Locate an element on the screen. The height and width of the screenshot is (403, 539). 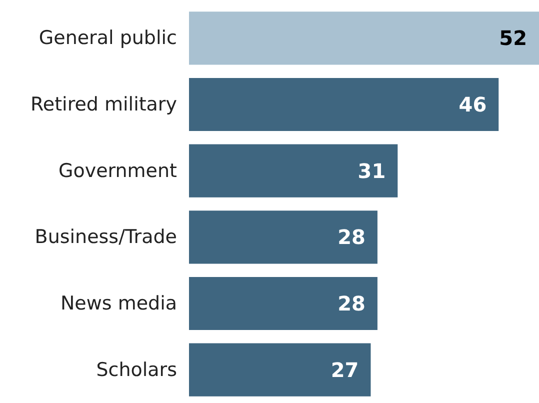
data-label: 46 is located at coordinates (472, 104).